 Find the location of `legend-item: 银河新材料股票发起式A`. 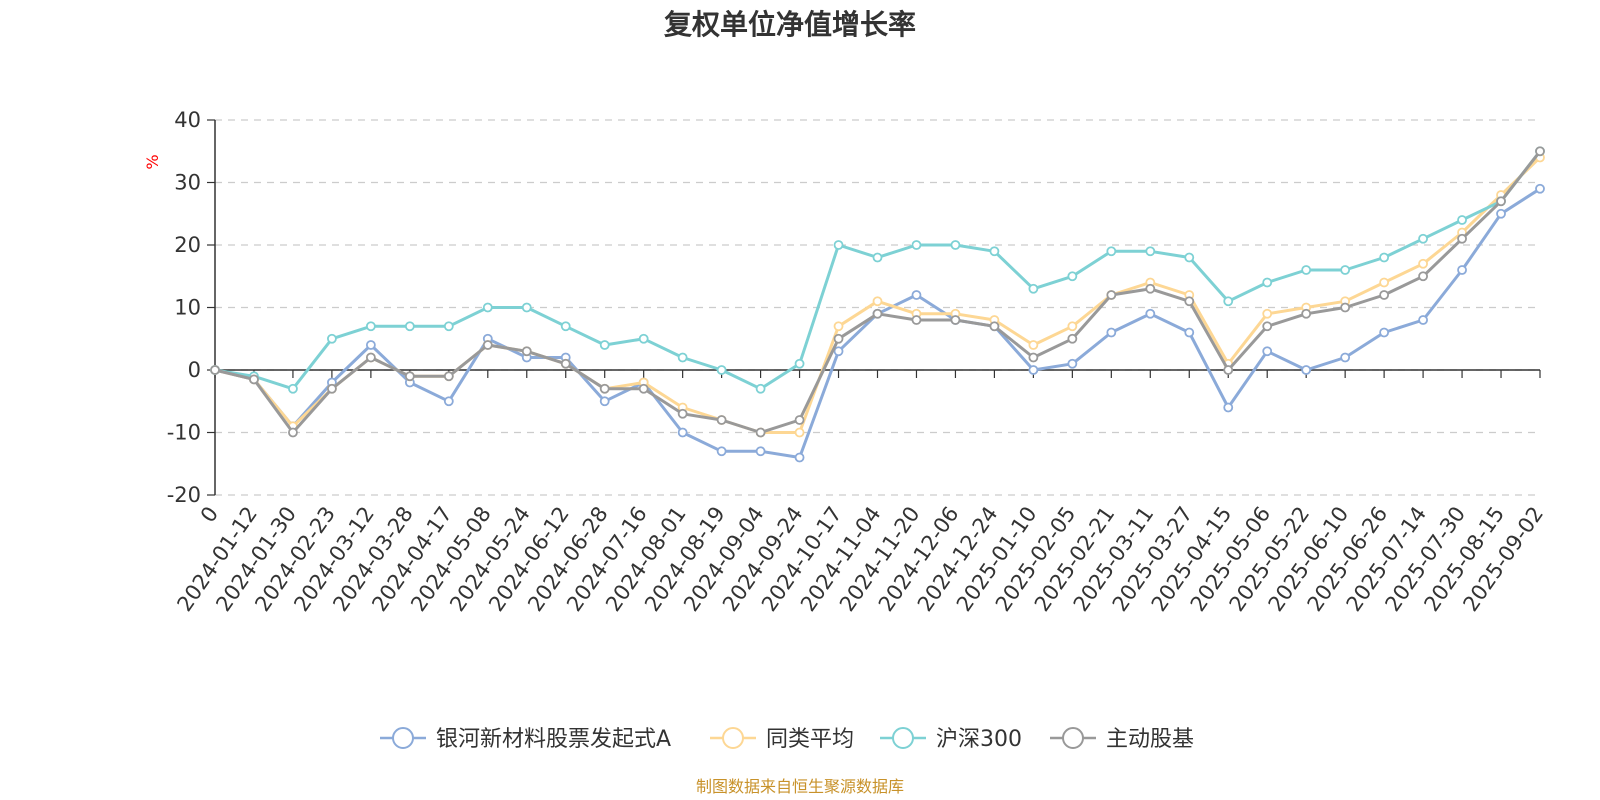

legend-item: 银河新材料股票发起式A is located at coordinates (525, 739).